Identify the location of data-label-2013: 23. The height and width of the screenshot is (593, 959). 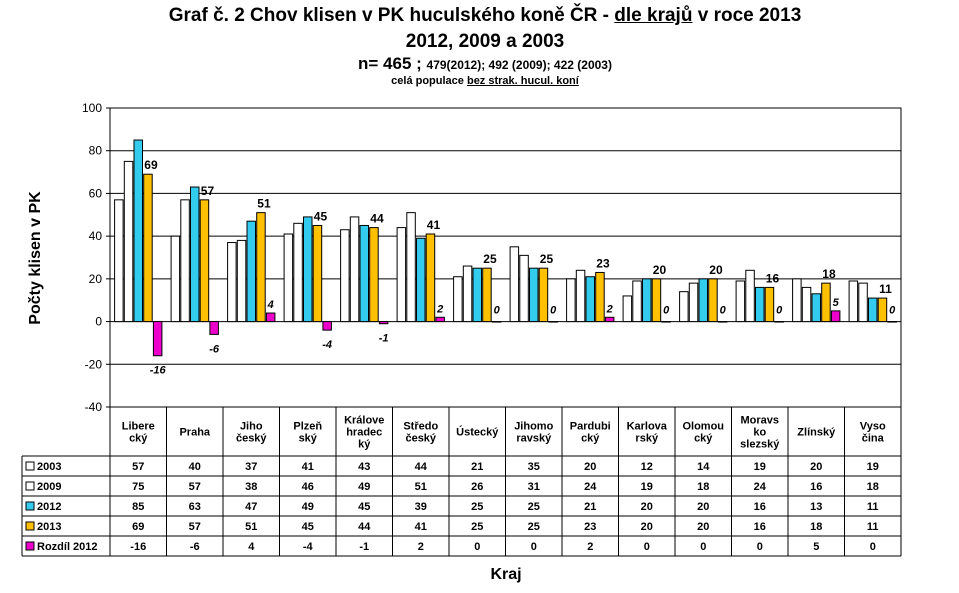
(603, 263).